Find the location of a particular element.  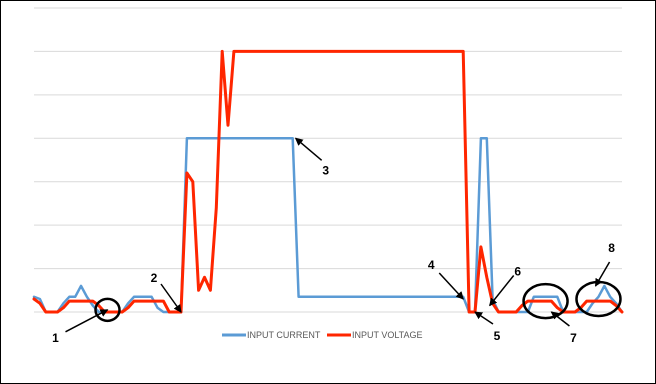

callout-label-5: 5 is located at coordinates (497, 336).